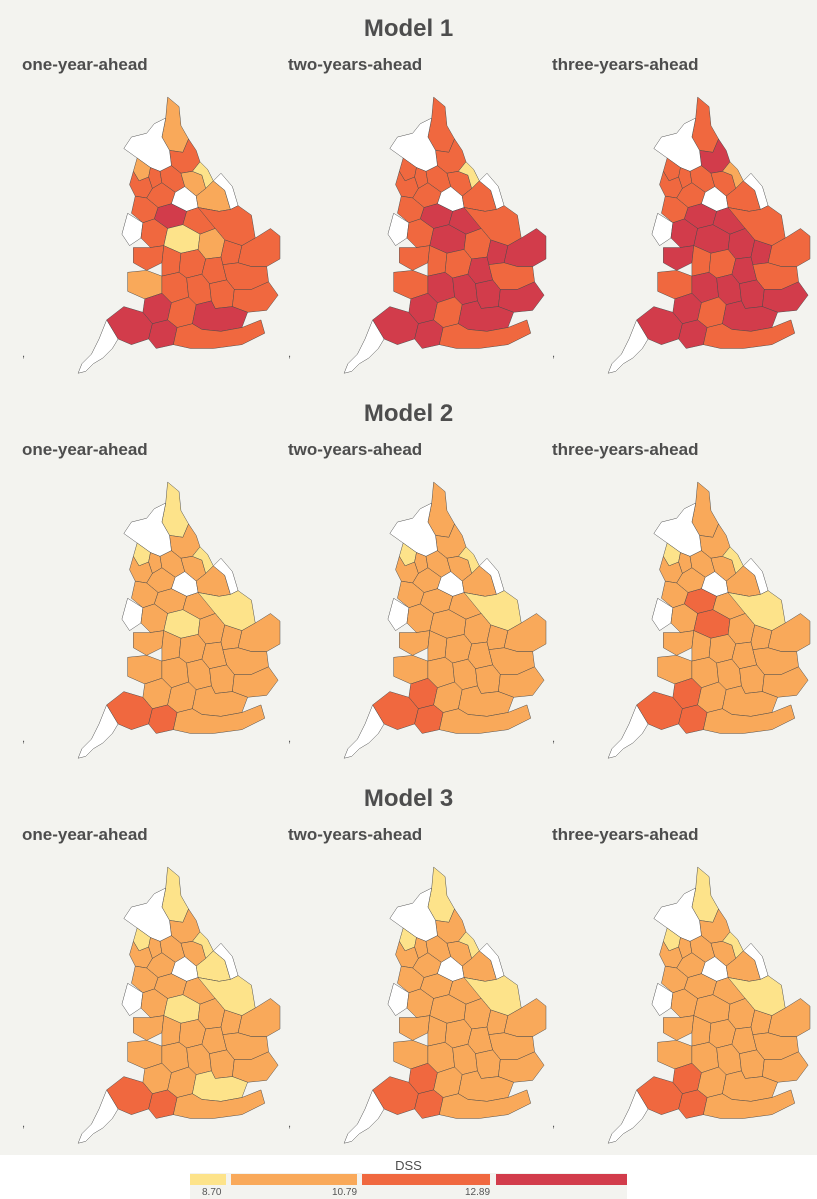 The height and width of the screenshot is (1199, 817). I want to click on legend-tick-3: 12.89, so click(478, 1192).